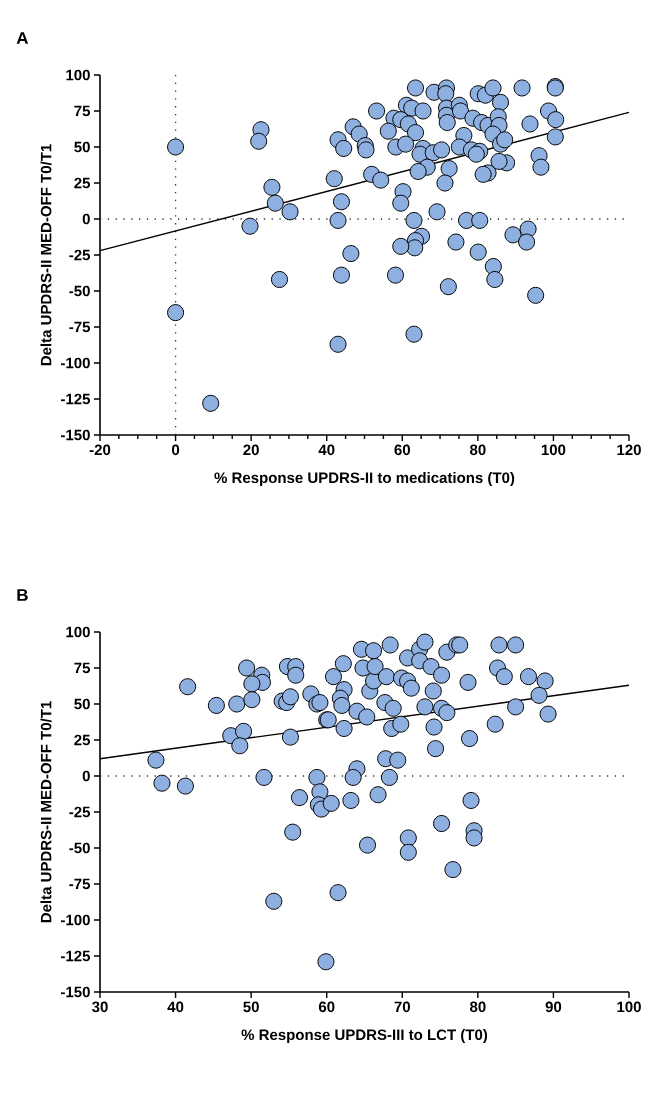  I want to click on chart-title: A, so click(22, 38).